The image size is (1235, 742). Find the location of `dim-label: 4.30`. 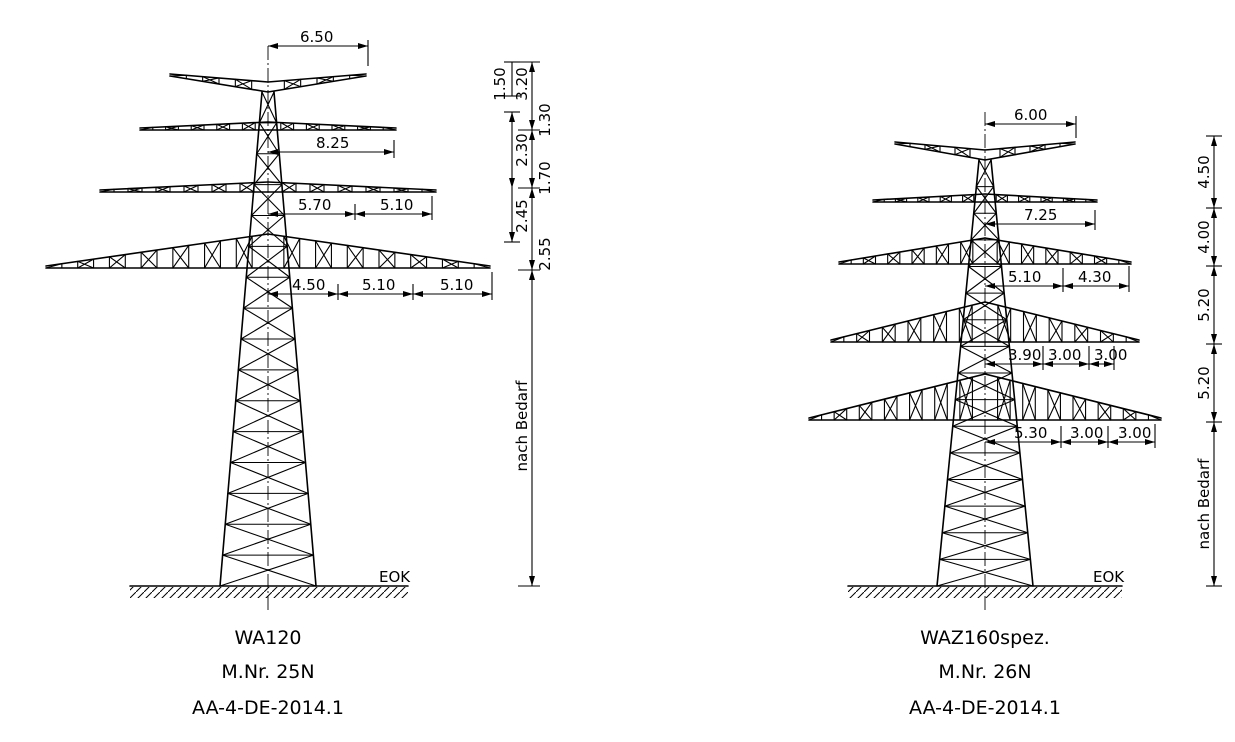

dim-label: 4.30 is located at coordinates (1094, 277).